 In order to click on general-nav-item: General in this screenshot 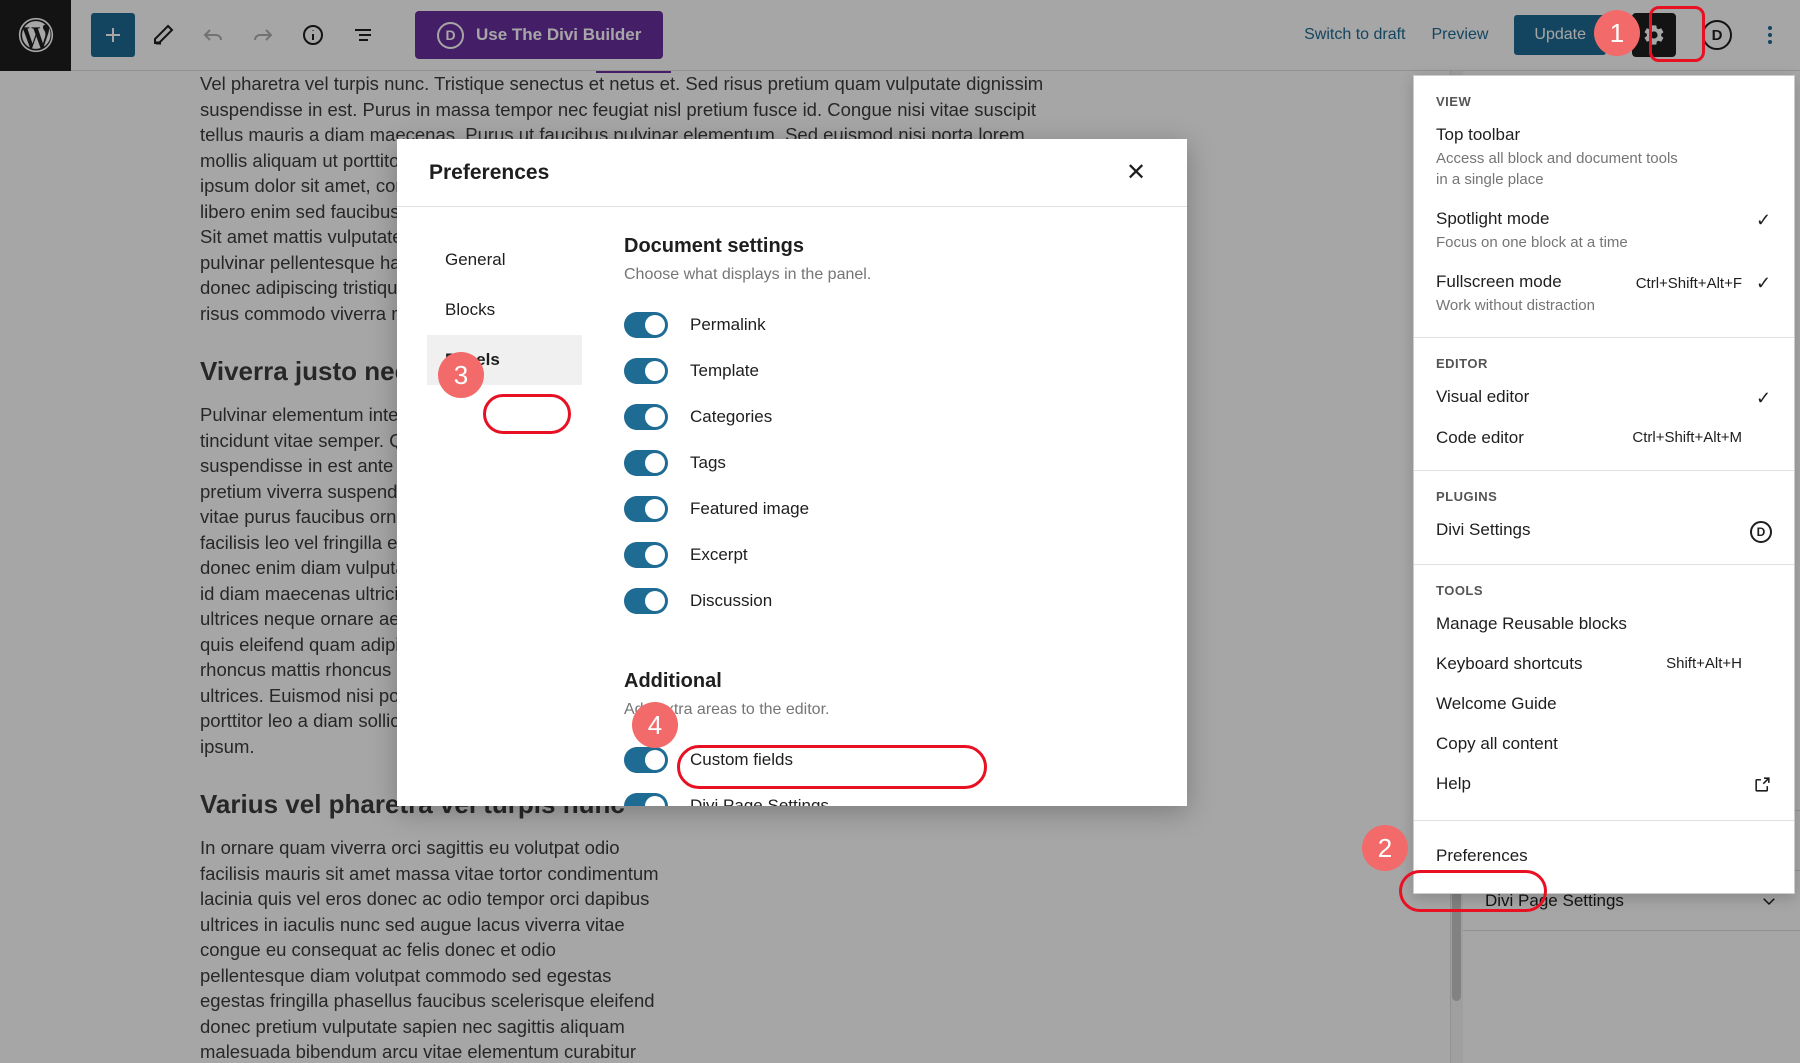, I will do `click(504, 260)`.